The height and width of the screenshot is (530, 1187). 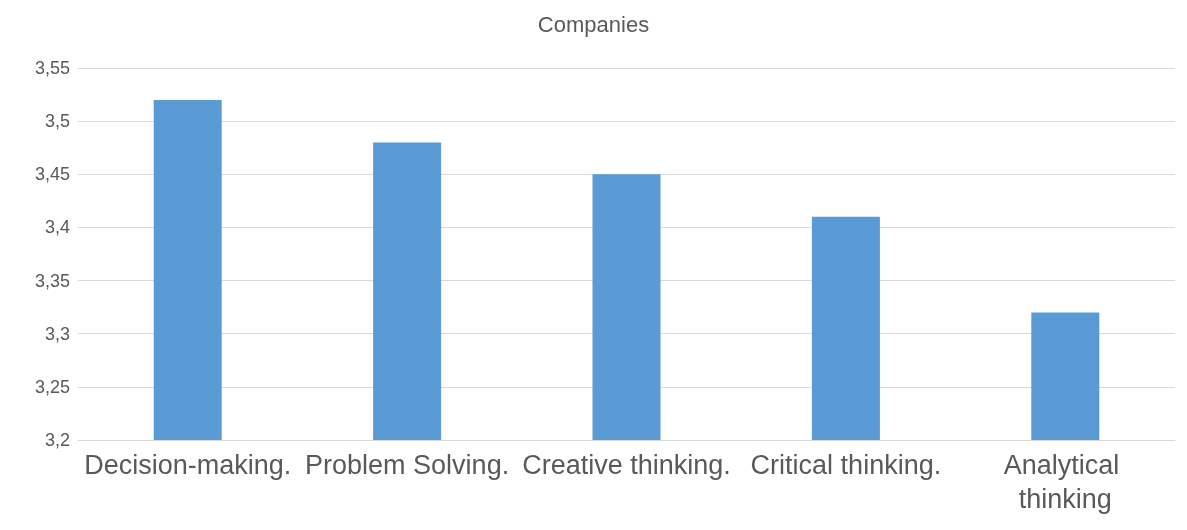 What do you see at coordinates (52, 386) in the screenshot?
I see `y-tick-label: 3,25` at bounding box center [52, 386].